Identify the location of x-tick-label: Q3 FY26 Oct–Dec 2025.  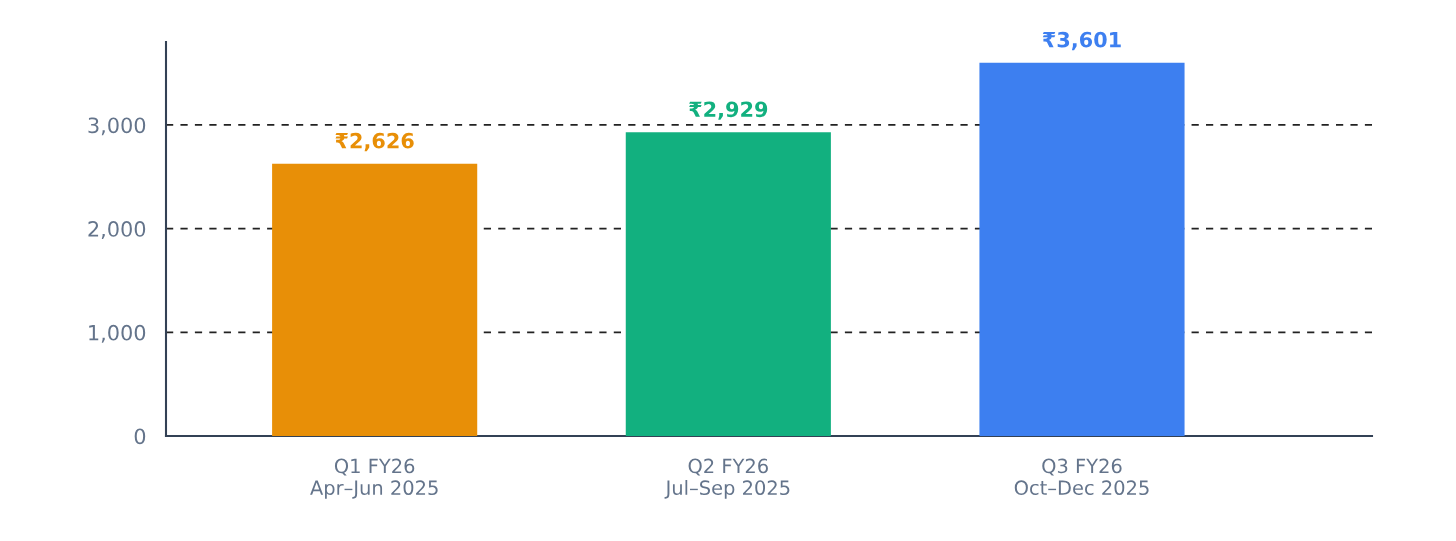
(1081, 477).